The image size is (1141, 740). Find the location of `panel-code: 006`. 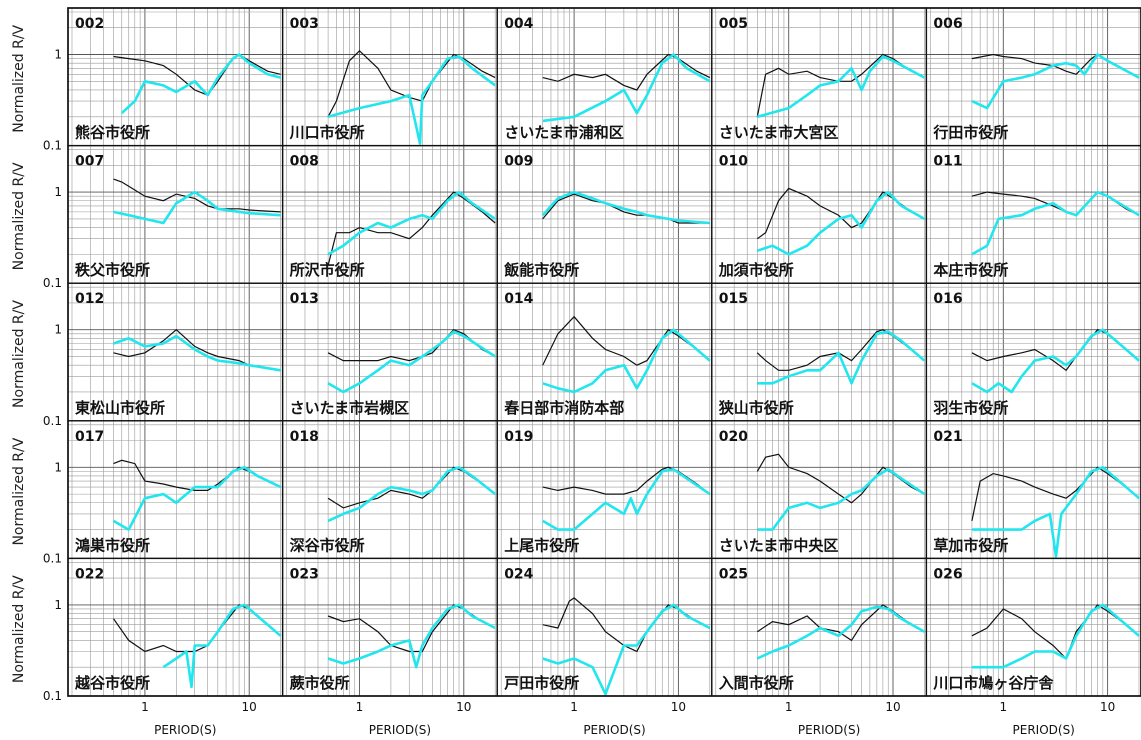

panel-code: 006 is located at coordinates (947, 24).